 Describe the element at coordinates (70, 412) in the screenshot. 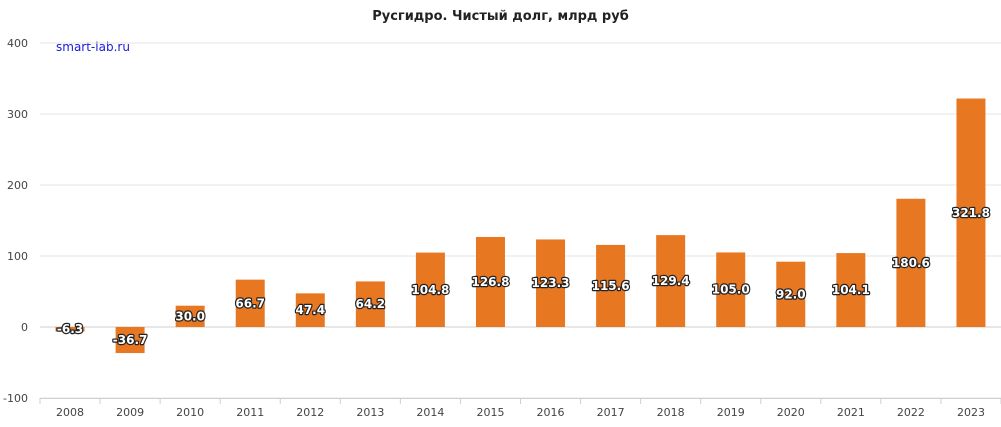

I see `x-tick-label: 2008` at that location.